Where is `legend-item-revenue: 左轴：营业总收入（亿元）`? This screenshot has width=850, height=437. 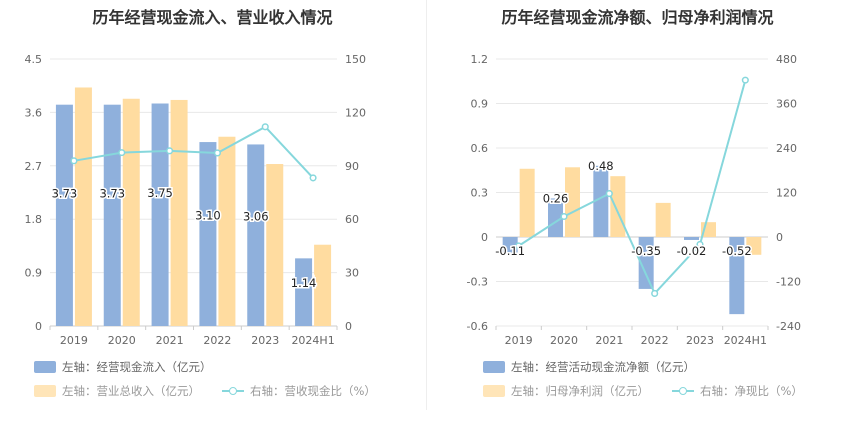 legend-item-revenue: 左轴：营业总收入（亿元） is located at coordinates (117, 391).